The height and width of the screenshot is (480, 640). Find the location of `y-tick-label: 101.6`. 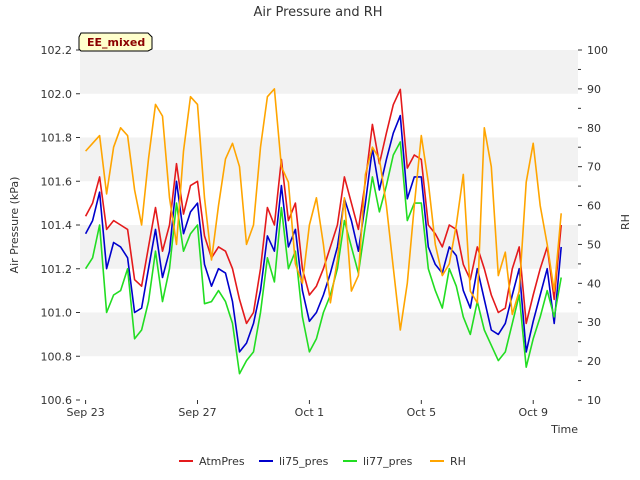

y-tick-label: 101.6 is located at coordinates (57, 181).